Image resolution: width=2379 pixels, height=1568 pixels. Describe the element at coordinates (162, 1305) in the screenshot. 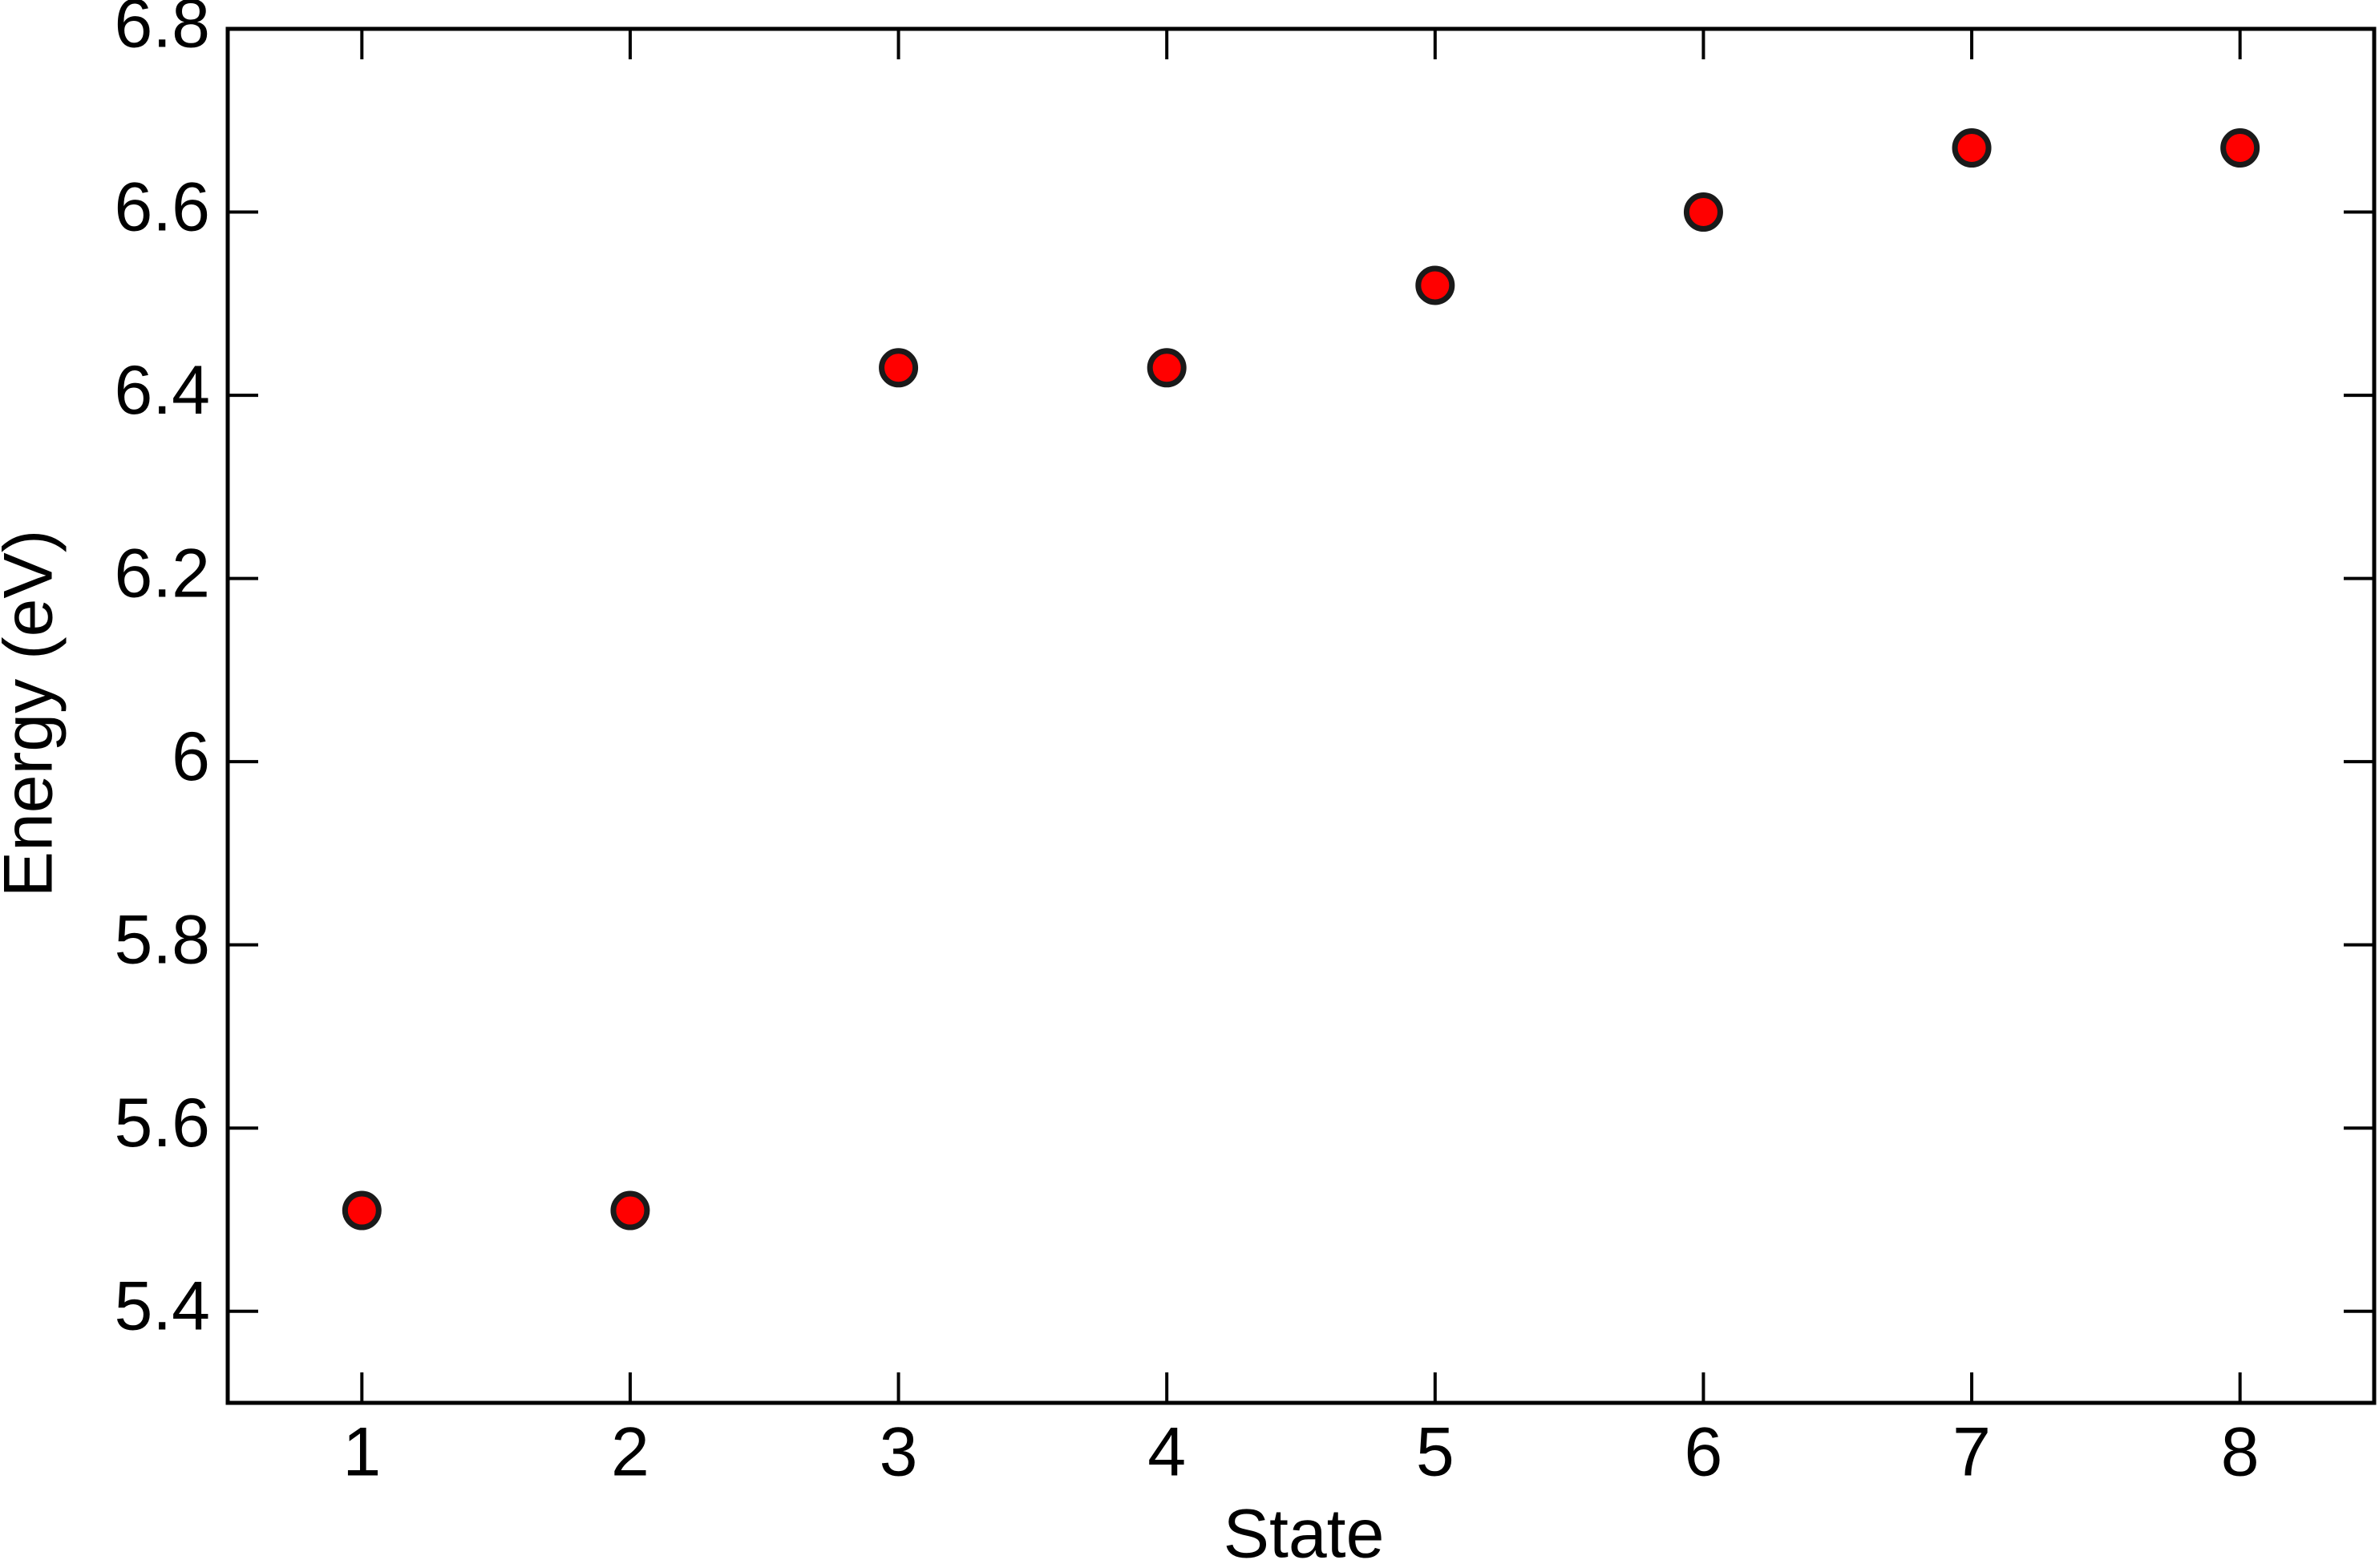

I see `y-tick-label: 5.4` at that location.